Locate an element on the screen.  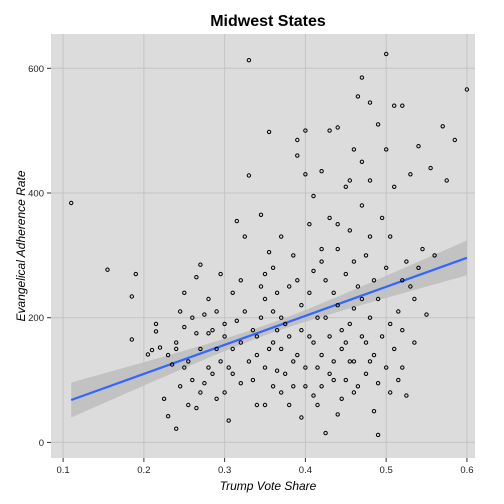
chart-title: Midwest States is located at coordinates (268, 21).